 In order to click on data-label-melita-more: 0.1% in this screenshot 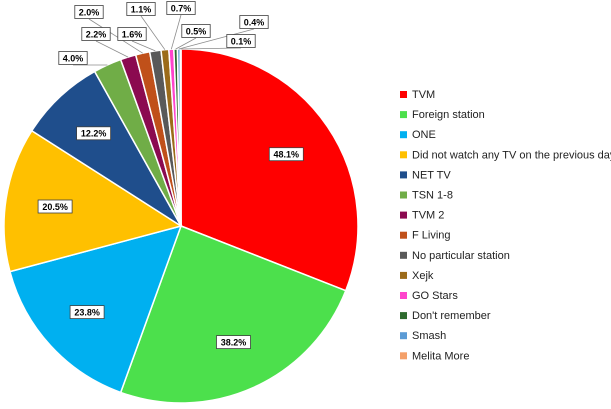, I will do `click(241, 41)`.